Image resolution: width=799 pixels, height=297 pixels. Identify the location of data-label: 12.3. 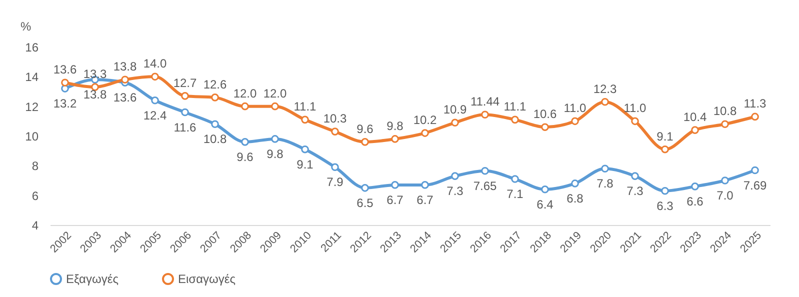
(605, 89).